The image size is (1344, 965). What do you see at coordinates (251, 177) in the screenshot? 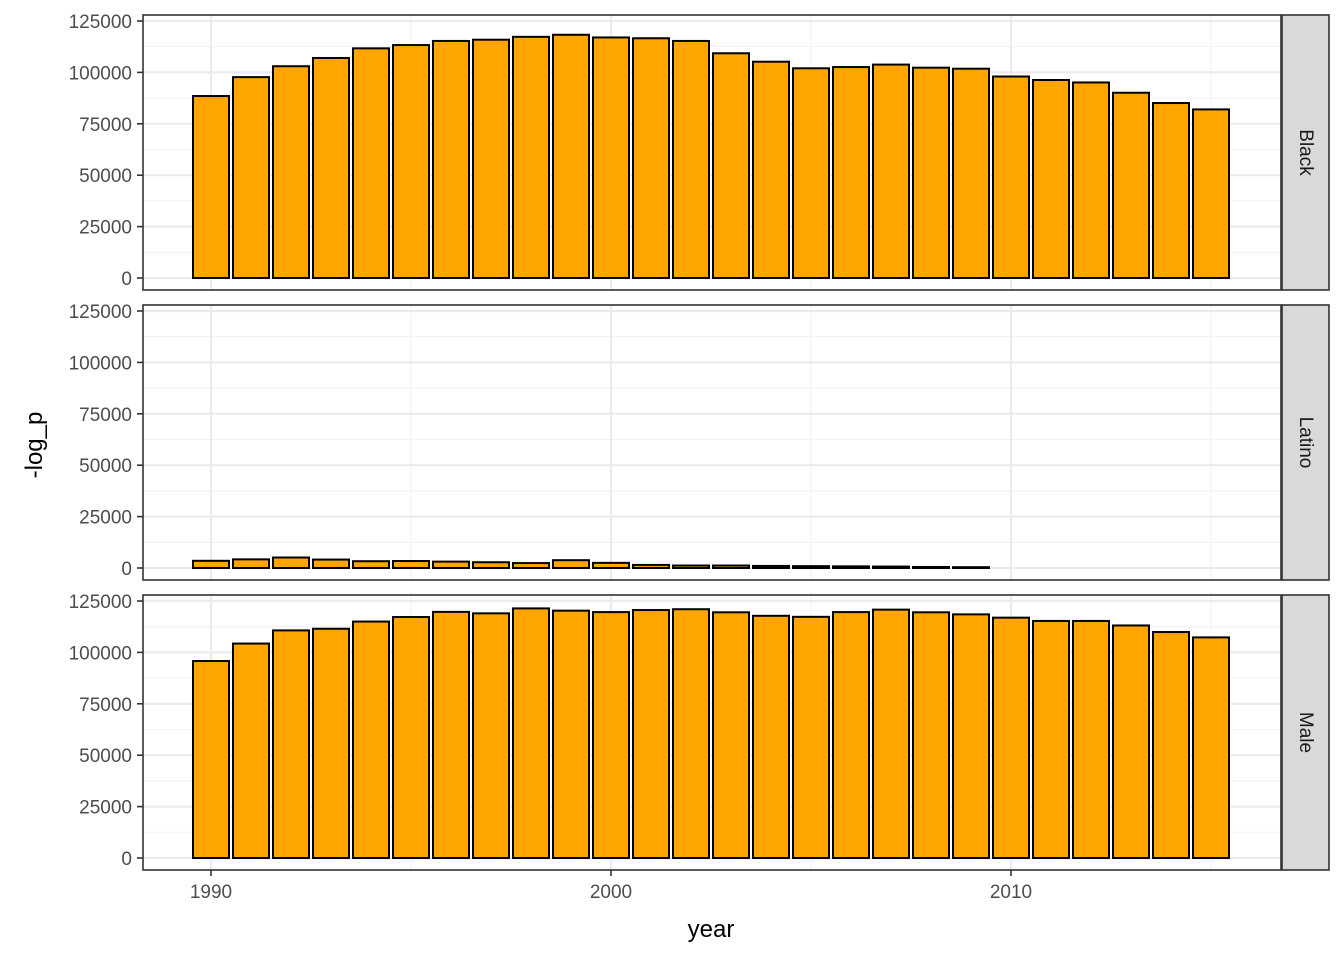
I see `bar-black-1991` at bounding box center [251, 177].